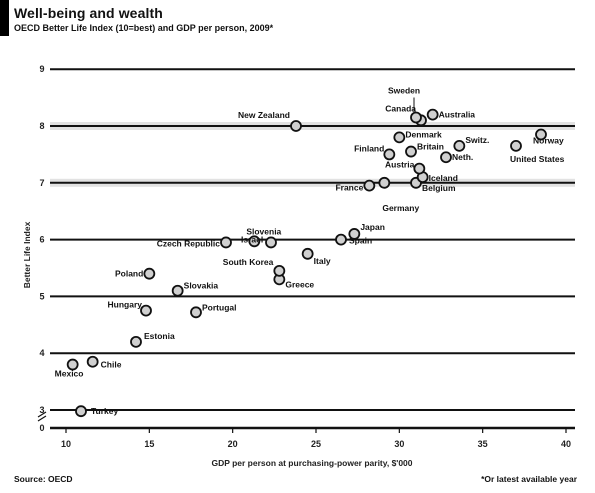 The image size is (595, 493). Describe the element at coordinates (541, 134) in the screenshot. I see `point-norway` at that location.